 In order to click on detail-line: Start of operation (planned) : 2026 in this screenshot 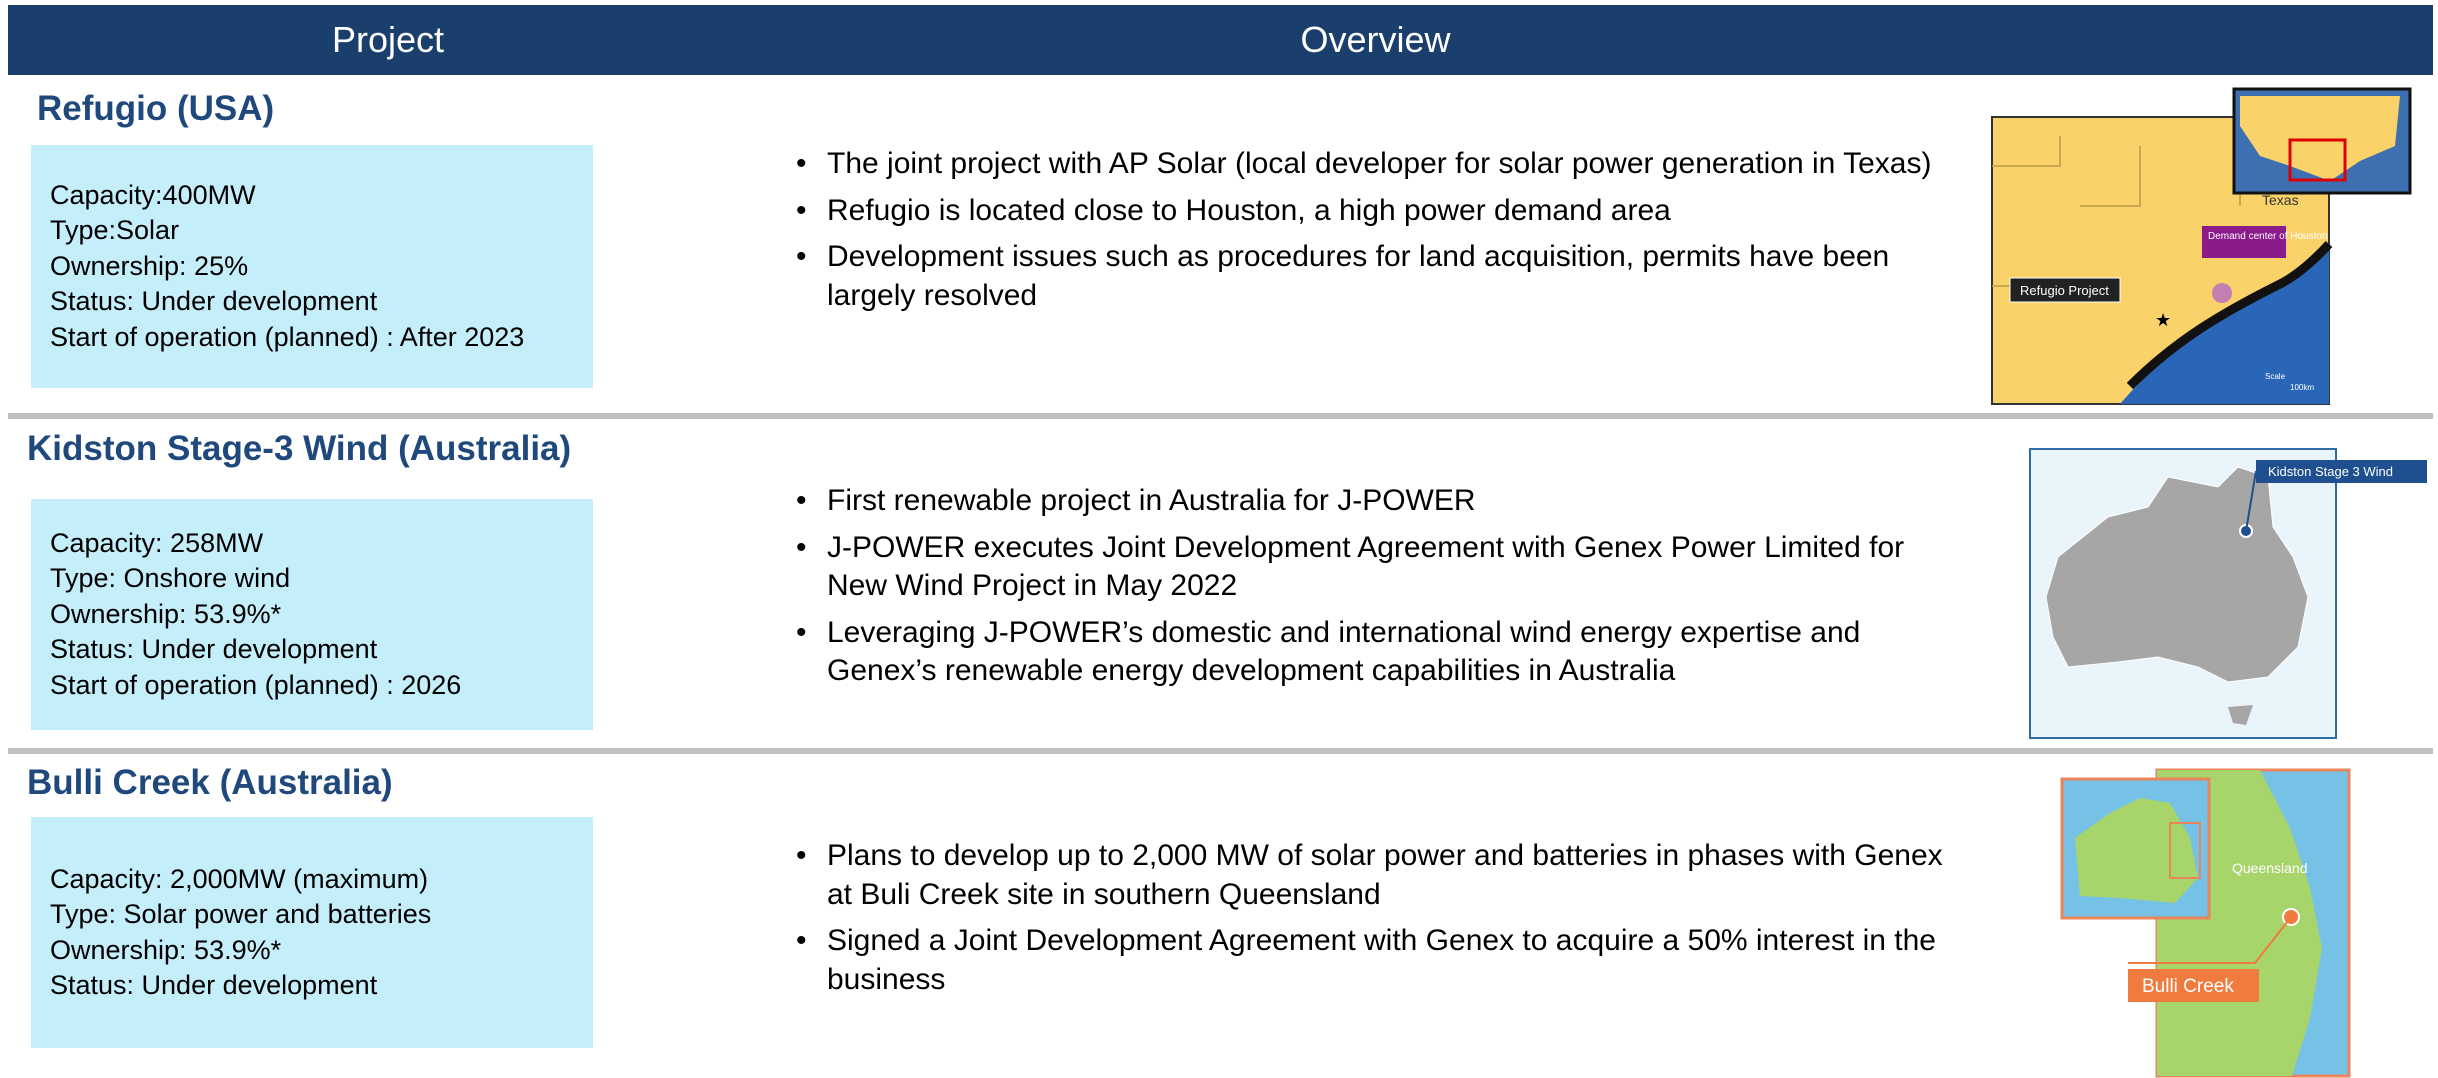, I will do `click(256, 684)`.